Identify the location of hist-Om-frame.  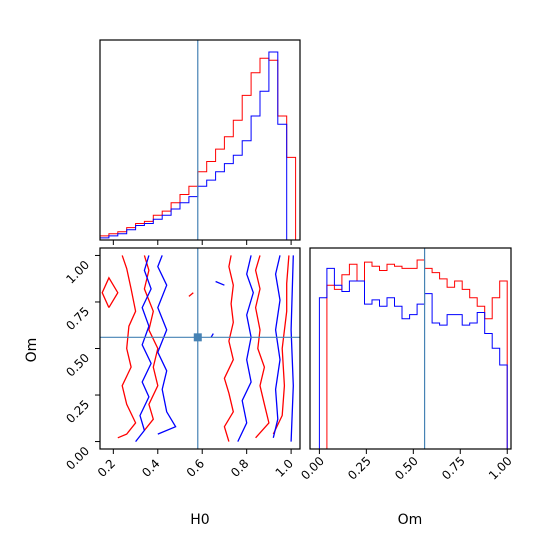
(410, 348).